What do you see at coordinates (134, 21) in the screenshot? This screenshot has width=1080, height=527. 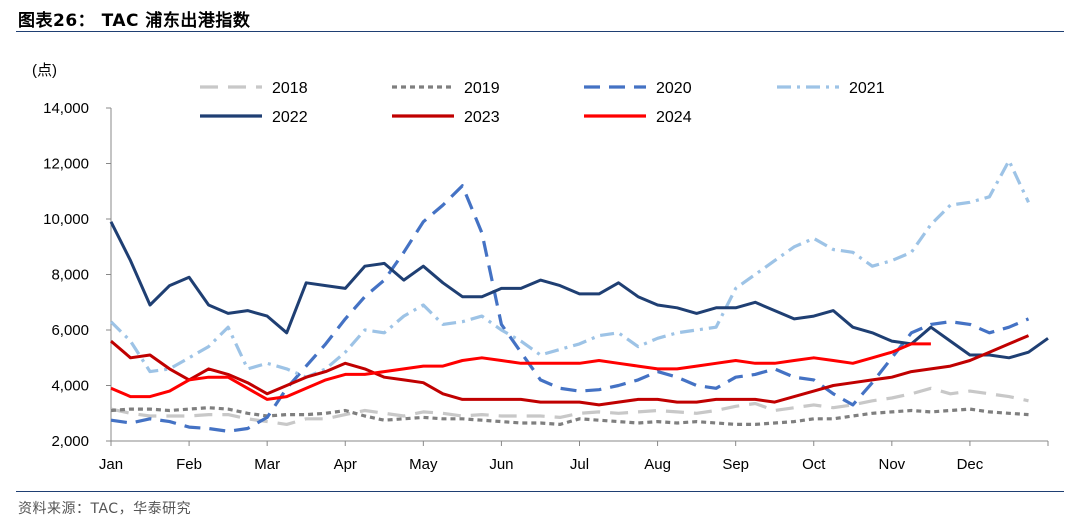 I see `chart-title: 图表26： TAC 浦东出港指数` at bounding box center [134, 21].